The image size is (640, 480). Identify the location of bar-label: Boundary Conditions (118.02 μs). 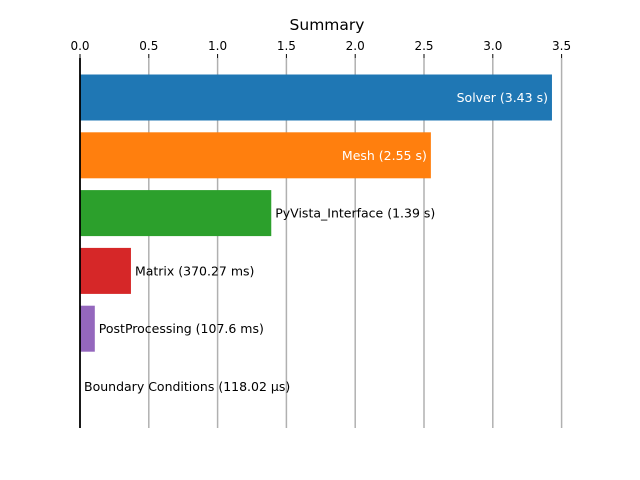
(187, 386).